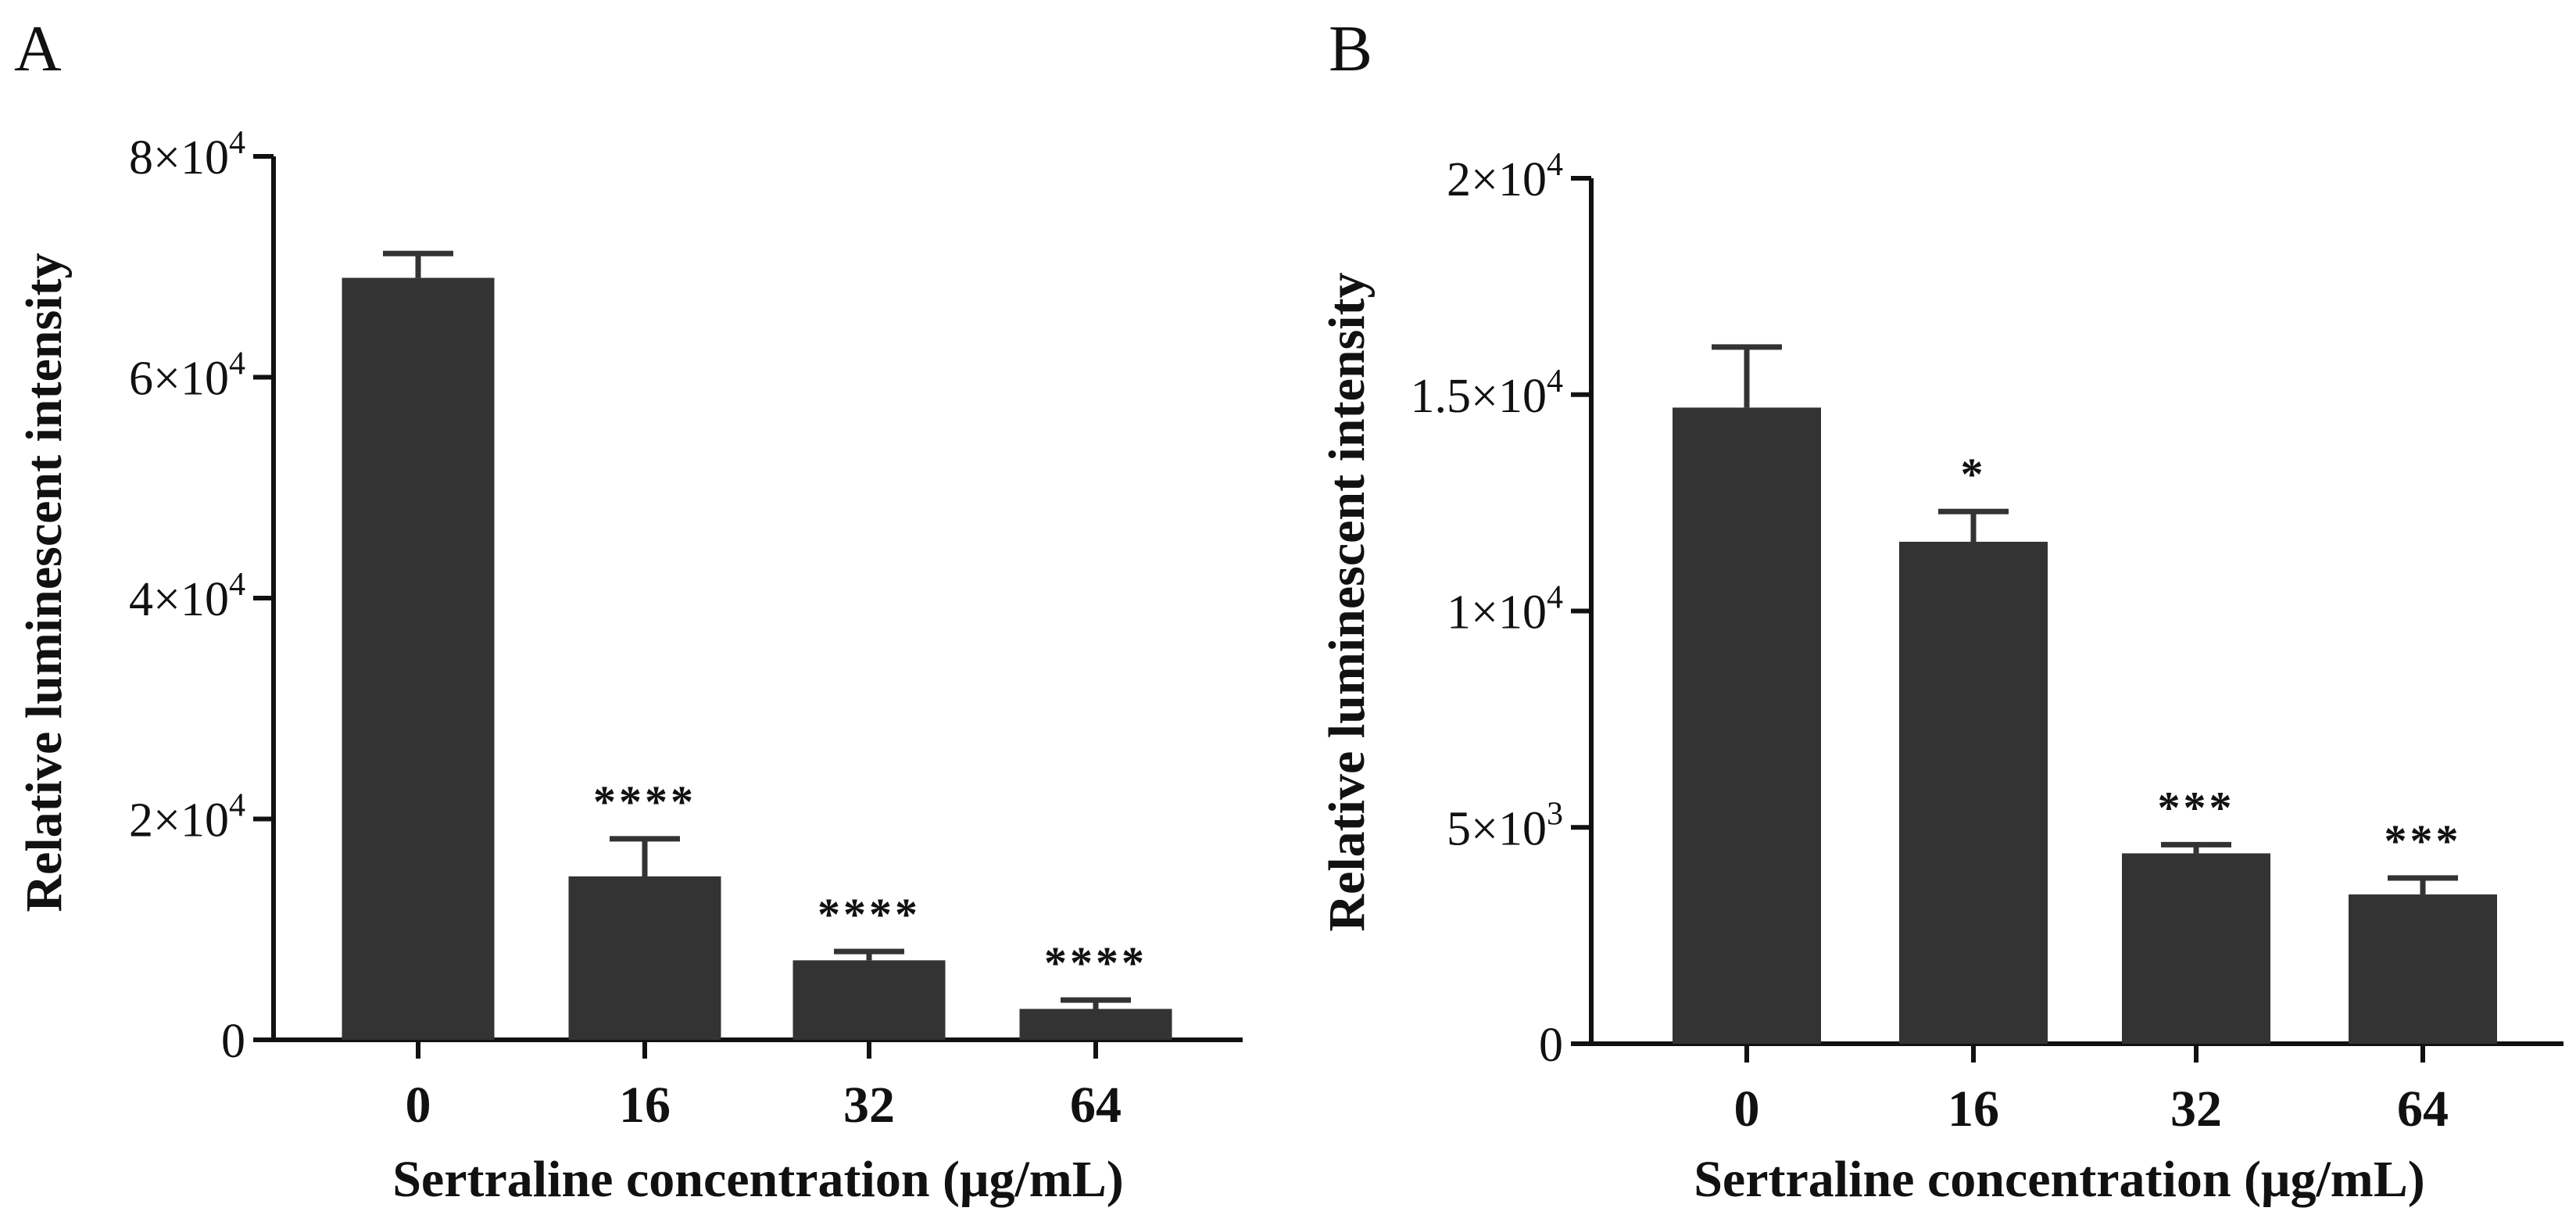 The image size is (2576, 1222). What do you see at coordinates (1973, 1109) in the screenshot?
I see `panel-b-x-tick-label: 16` at bounding box center [1973, 1109].